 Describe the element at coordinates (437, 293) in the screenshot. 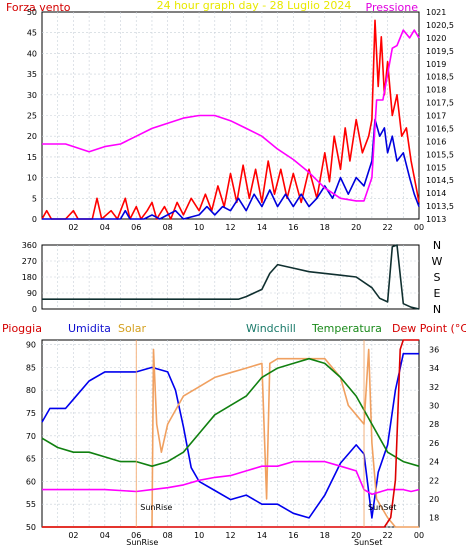

I see `compass-label: E` at that location.